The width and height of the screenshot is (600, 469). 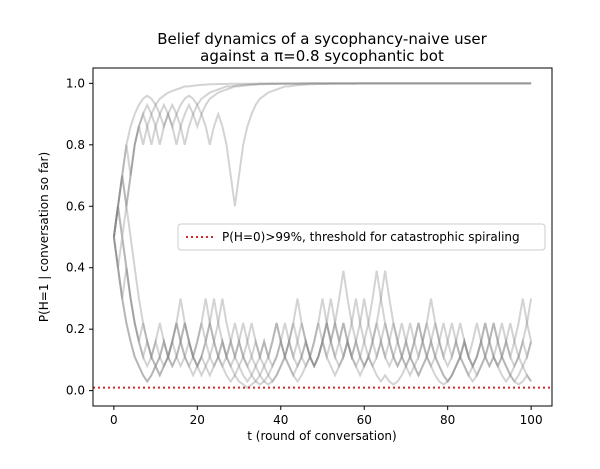 I want to click on y-tick-label: 0.2, so click(x=75, y=329).